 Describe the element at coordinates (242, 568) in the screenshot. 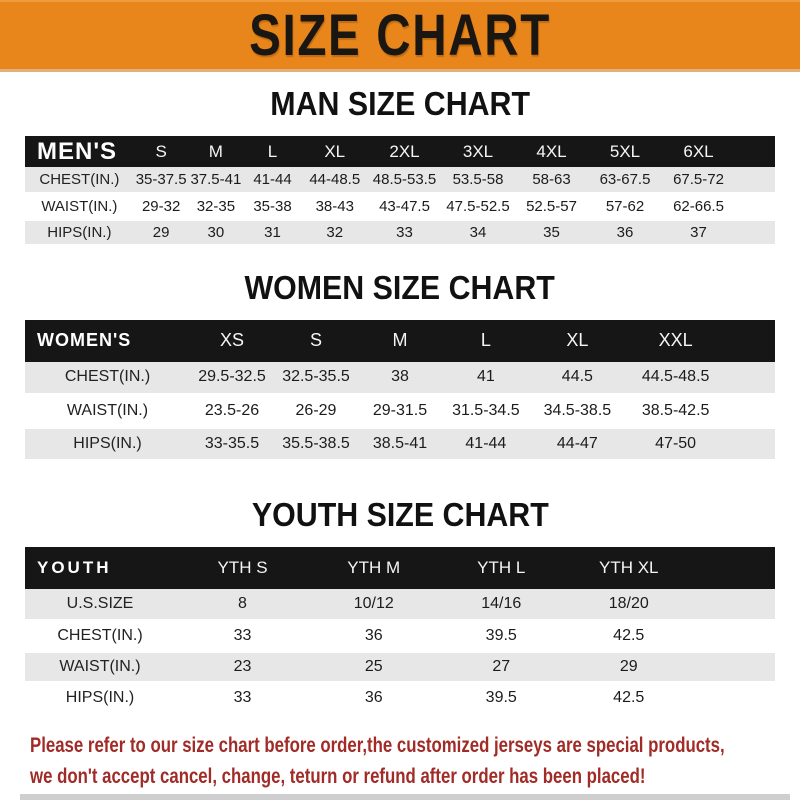

I see `youth-column-header: YTH S` at that location.